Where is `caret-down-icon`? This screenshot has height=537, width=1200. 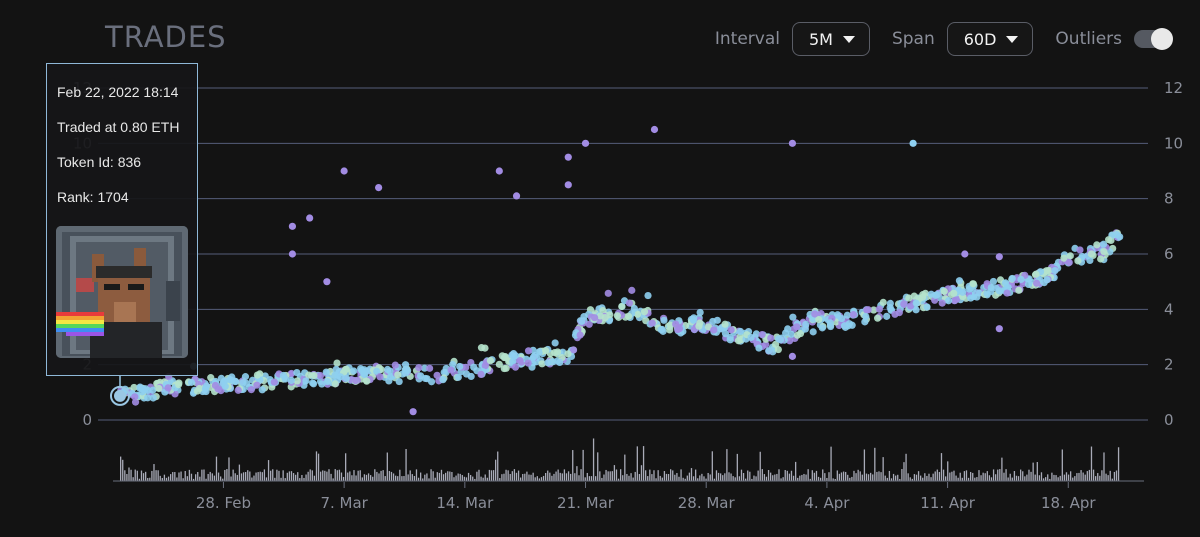 caret-down-icon is located at coordinates (848, 39).